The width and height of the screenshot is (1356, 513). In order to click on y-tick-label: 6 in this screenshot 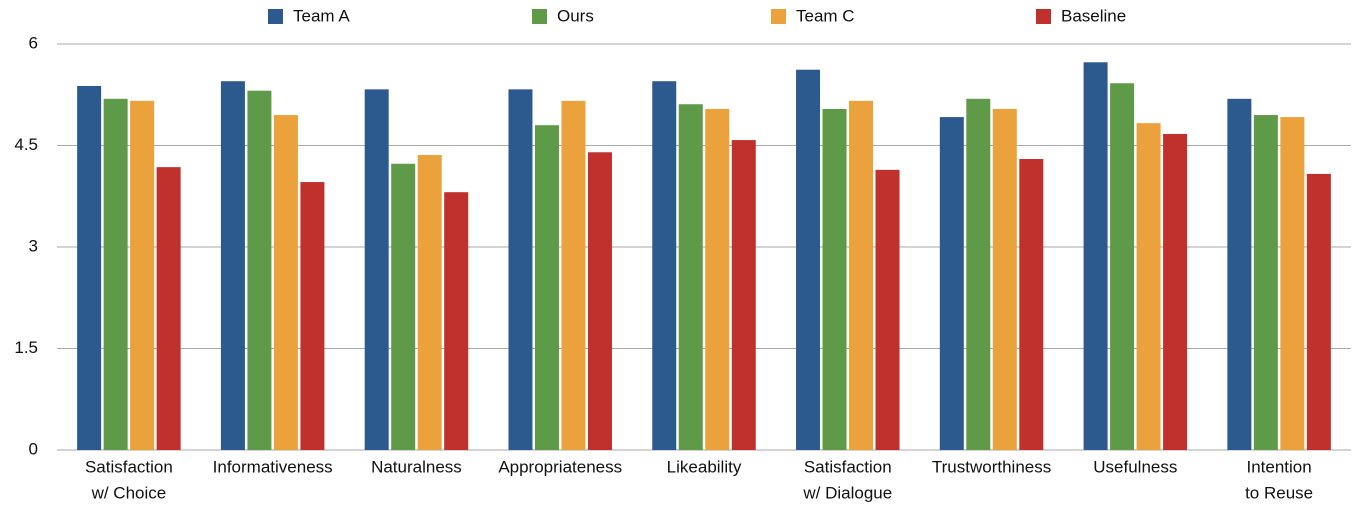, I will do `click(33, 42)`.